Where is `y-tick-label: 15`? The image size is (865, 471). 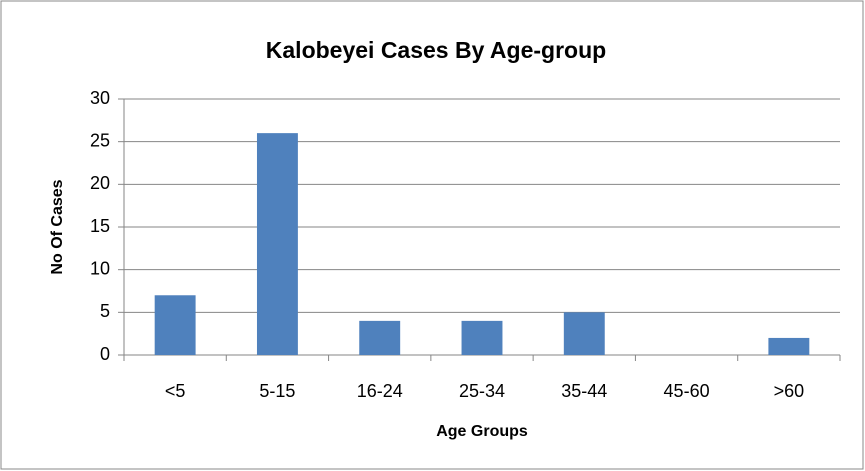 y-tick-label: 15 is located at coordinates (100, 226).